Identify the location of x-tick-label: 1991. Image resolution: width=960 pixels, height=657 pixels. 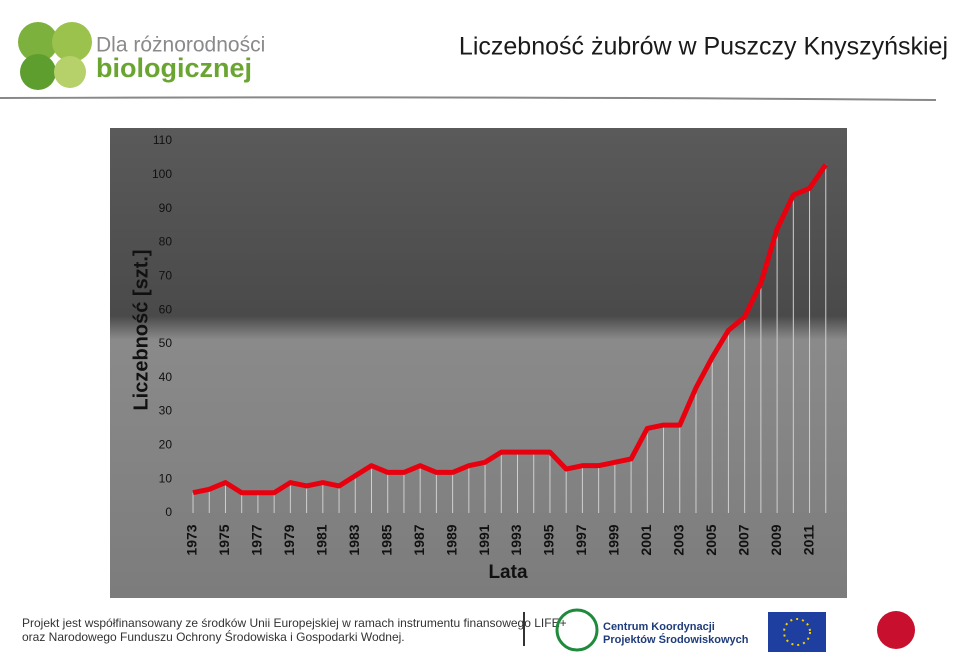
(484, 539).